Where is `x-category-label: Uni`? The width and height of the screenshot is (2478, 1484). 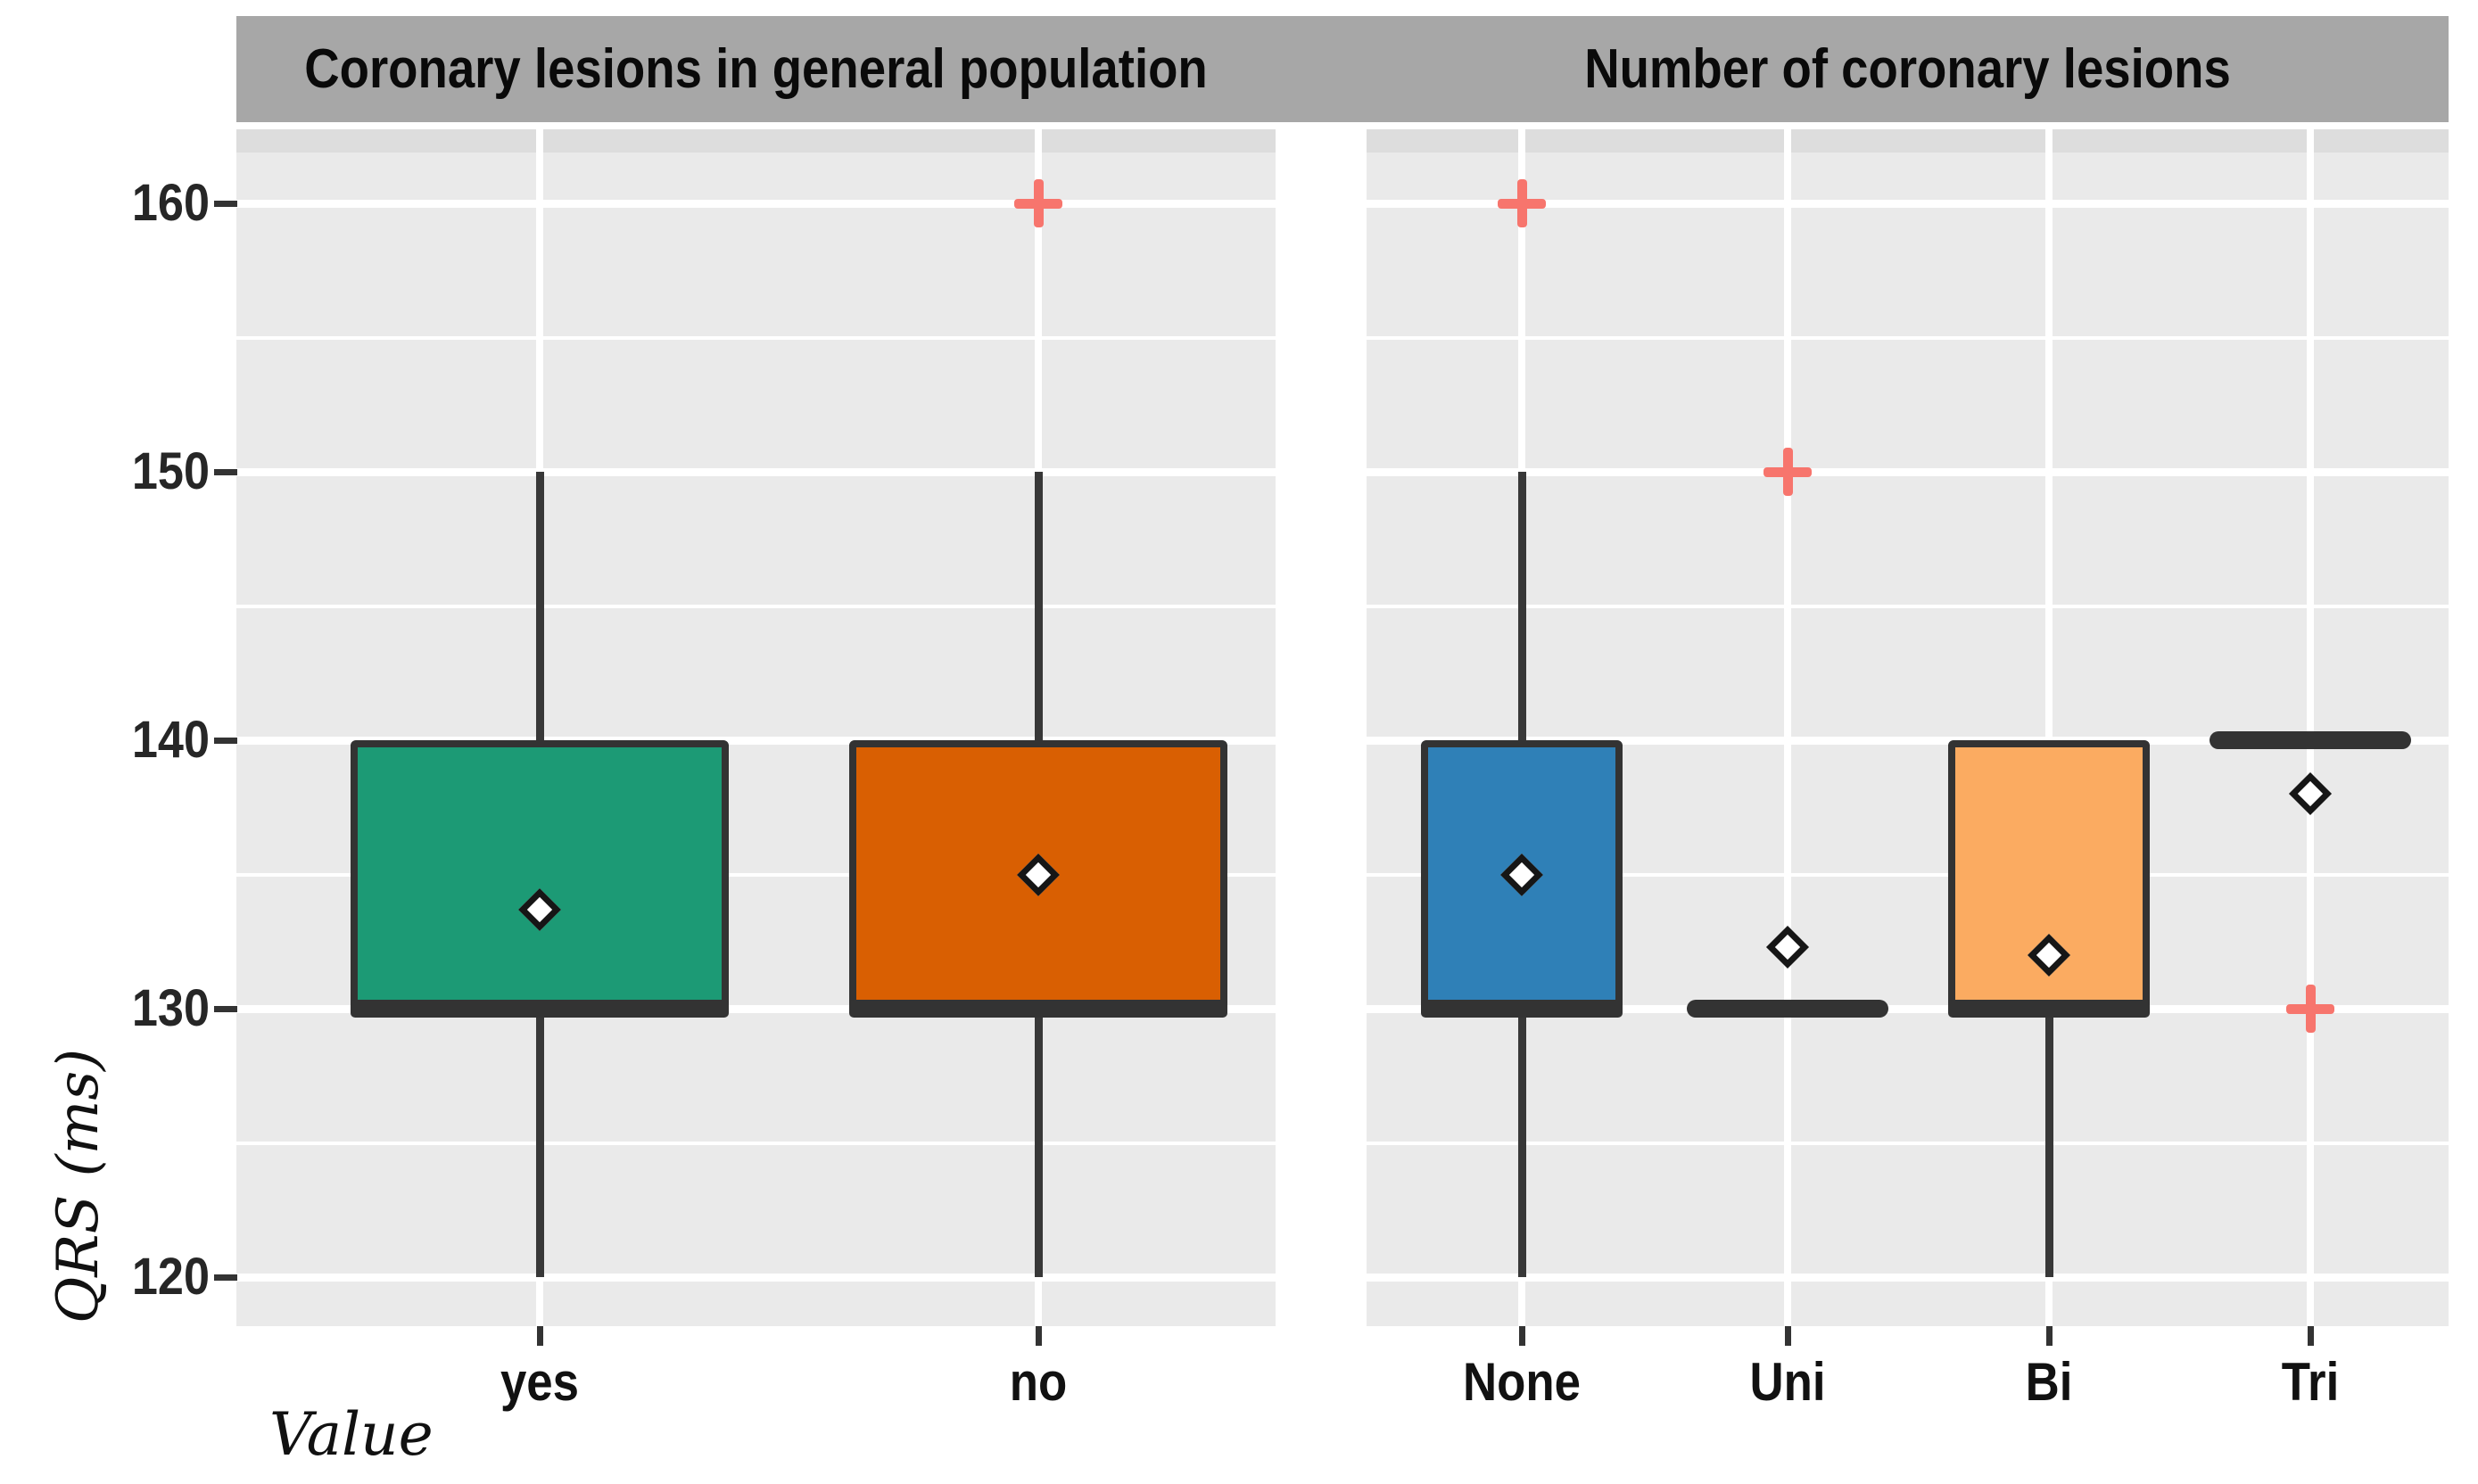
x-category-label: Uni is located at coordinates (1787, 1382).